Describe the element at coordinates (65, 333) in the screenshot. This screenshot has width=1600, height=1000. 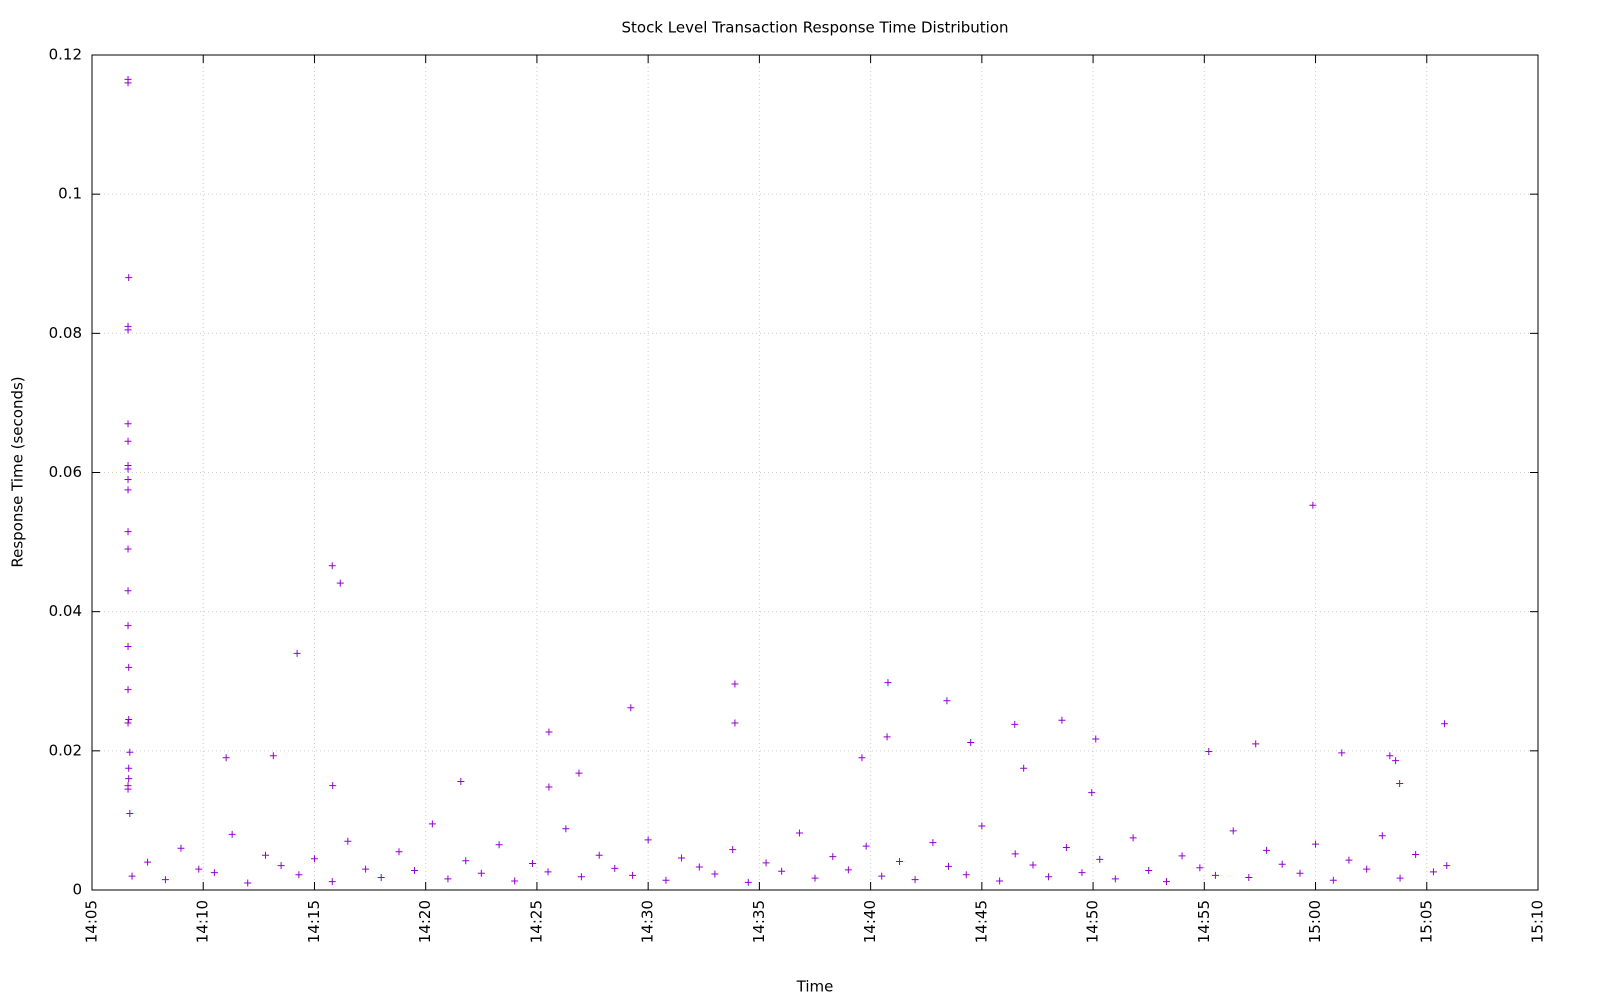
I see `y-tick-label: 0.08` at that location.